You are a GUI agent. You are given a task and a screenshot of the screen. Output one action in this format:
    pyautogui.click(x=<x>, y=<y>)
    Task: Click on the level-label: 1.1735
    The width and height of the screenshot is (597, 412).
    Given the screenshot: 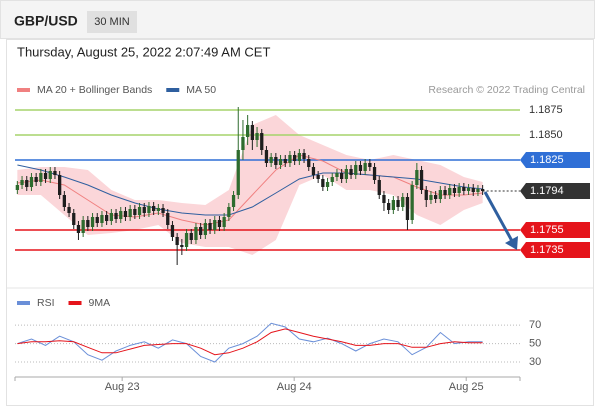 What is the action you would take?
    pyautogui.click(x=547, y=250)
    